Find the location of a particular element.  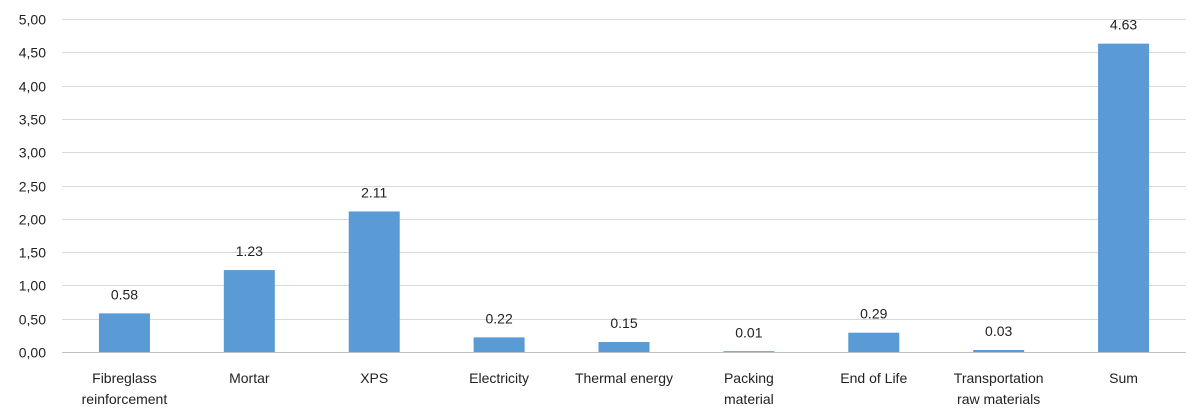

data-label: 0.01 is located at coordinates (748, 332).